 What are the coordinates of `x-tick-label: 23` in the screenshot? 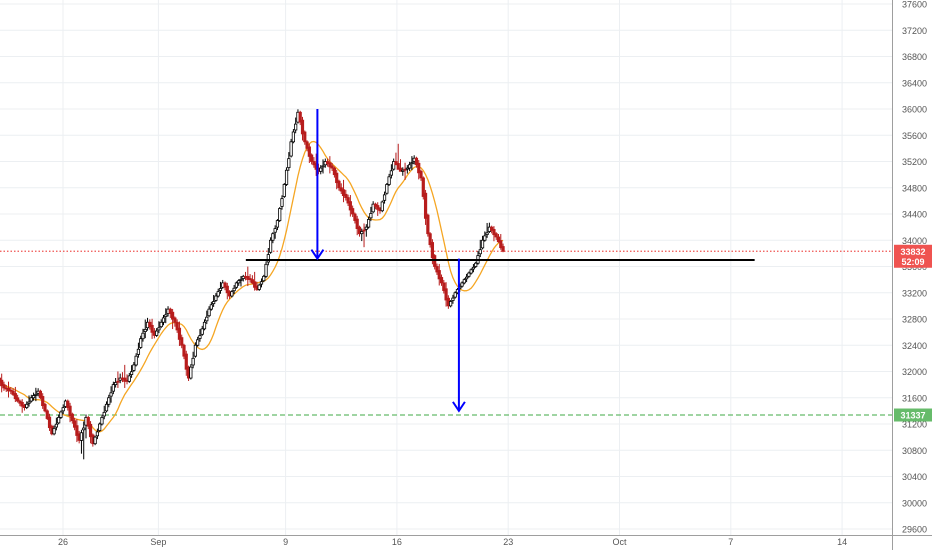 It's located at (508, 542).